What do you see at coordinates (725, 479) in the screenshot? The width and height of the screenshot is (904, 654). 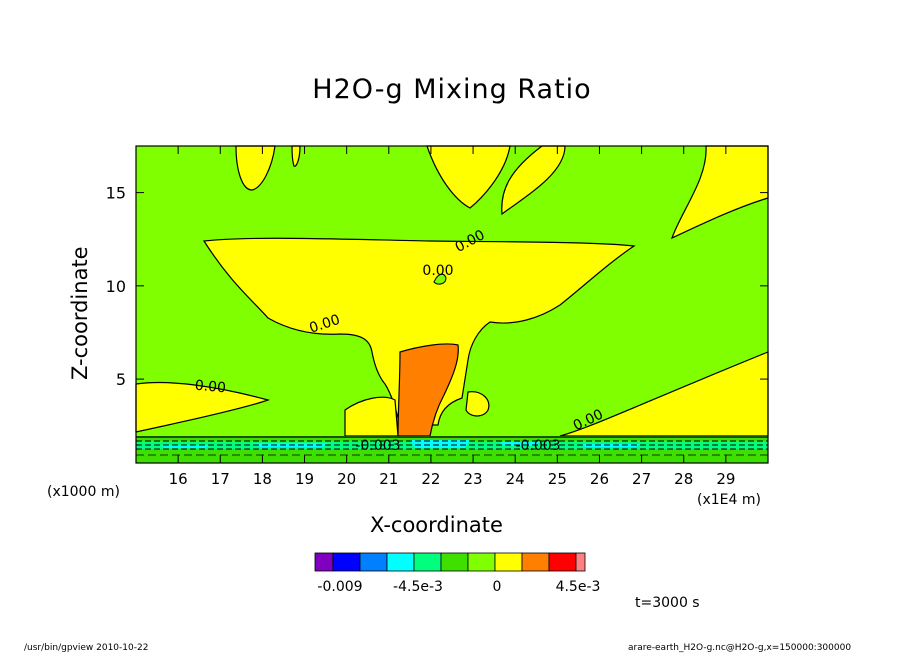 I see `x-tick-label: 29` at bounding box center [725, 479].